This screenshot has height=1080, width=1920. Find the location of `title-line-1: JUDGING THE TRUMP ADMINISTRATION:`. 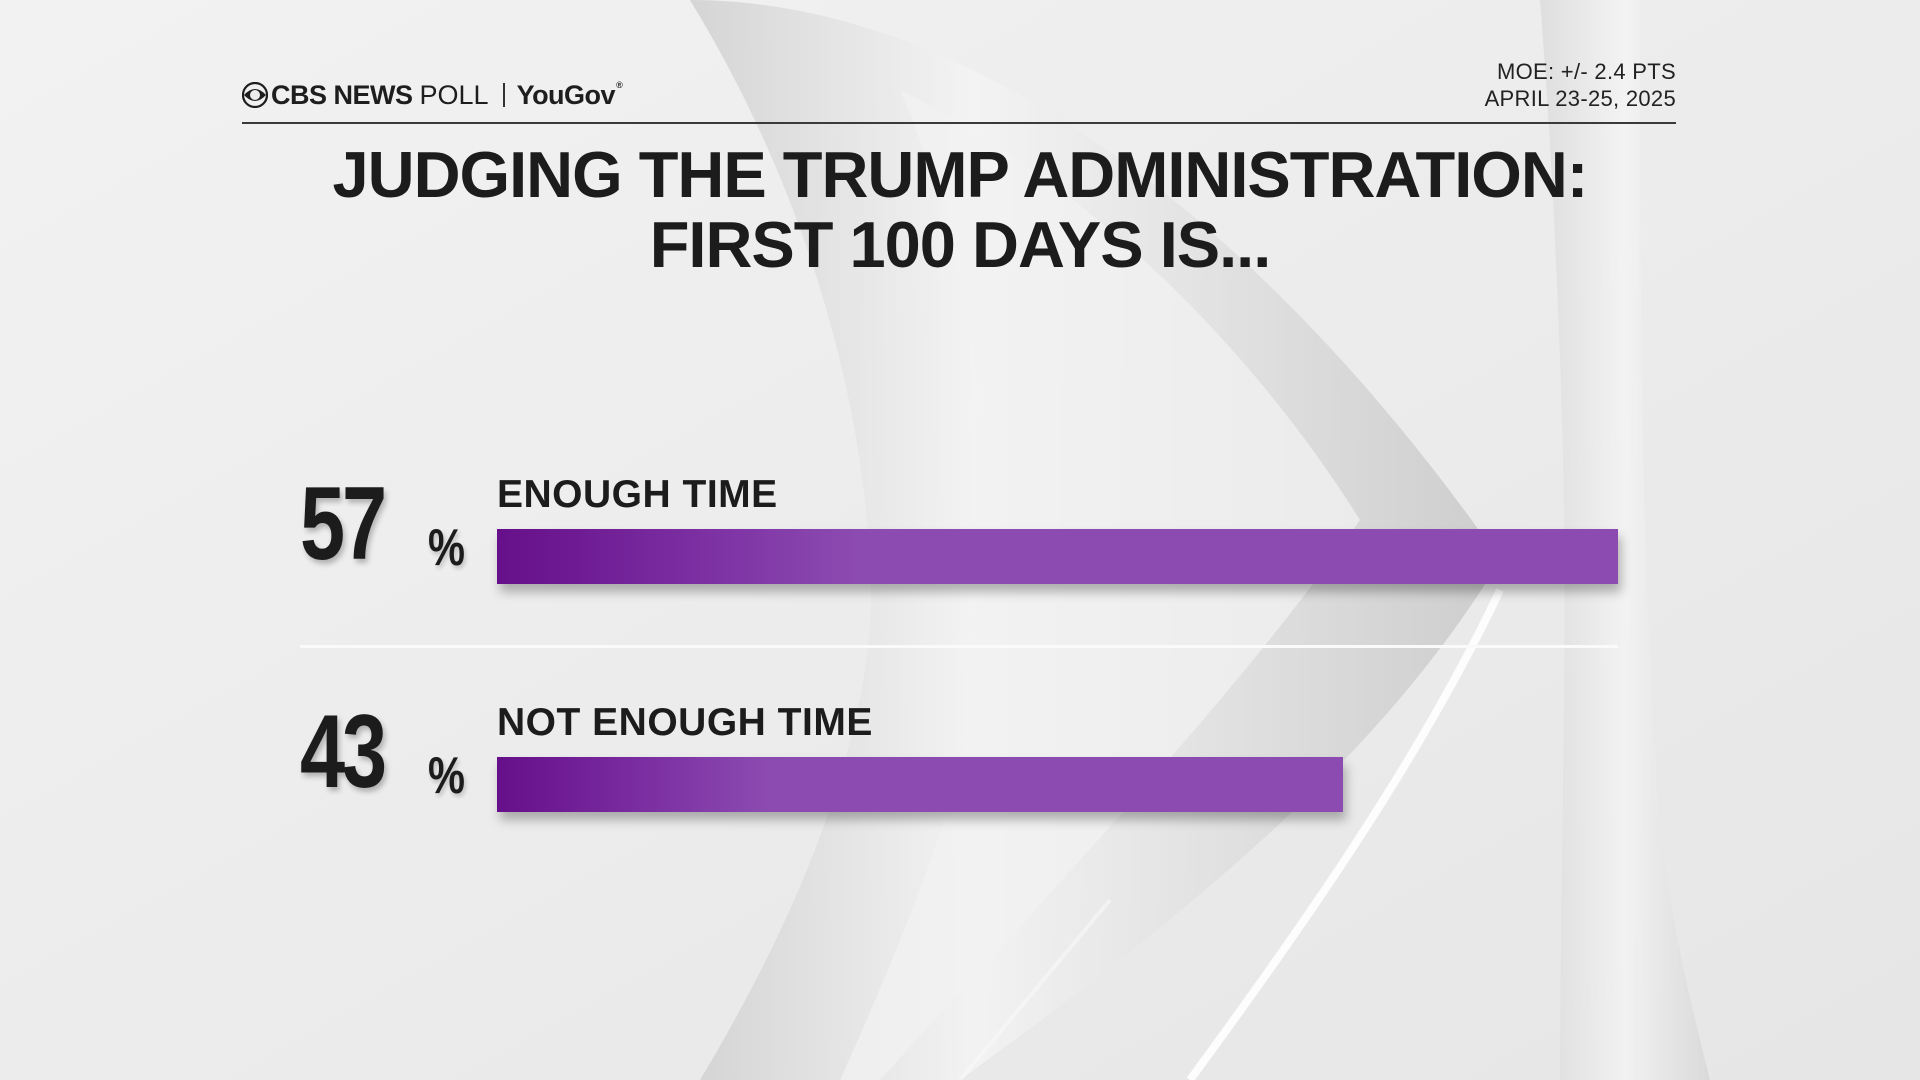

title-line-1: JUDGING THE TRUMP ADMINISTRATION: is located at coordinates (960, 174).